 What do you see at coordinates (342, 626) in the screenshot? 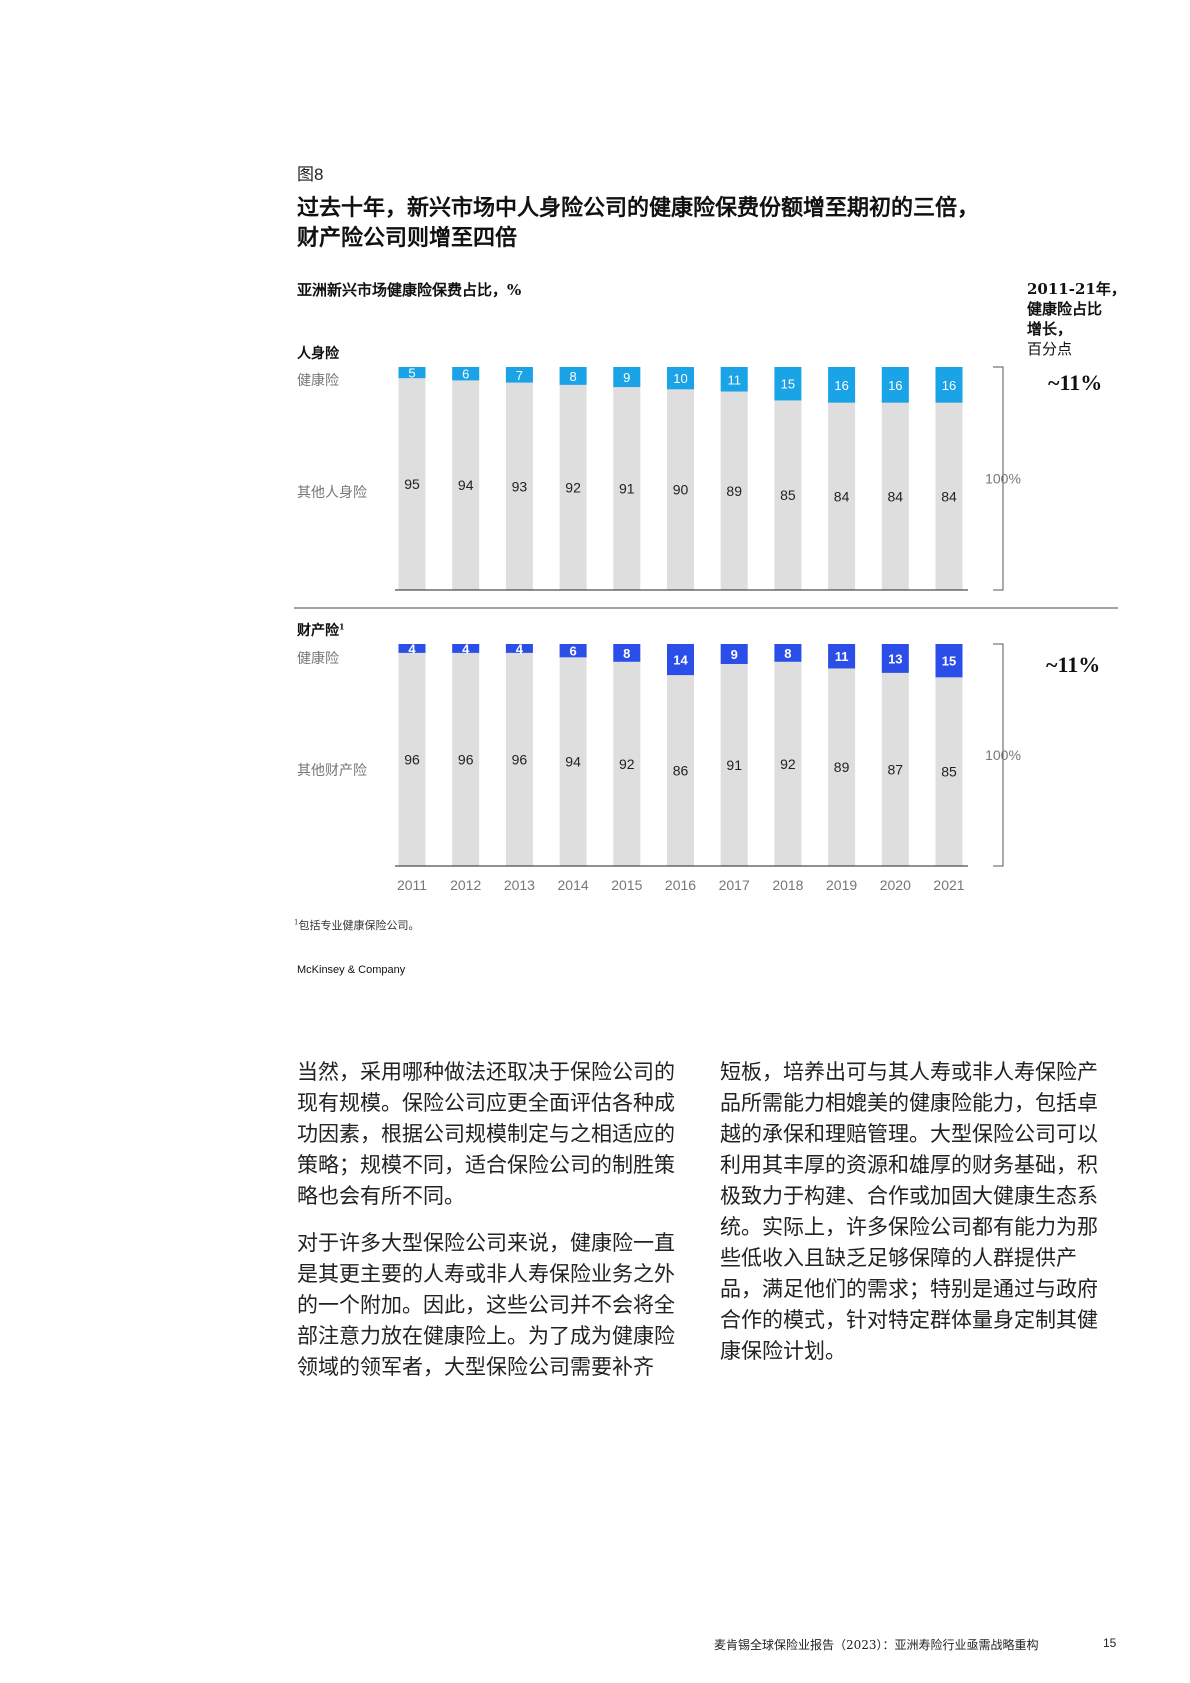
I see `panel-title-pc-sup: 1` at bounding box center [342, 626].